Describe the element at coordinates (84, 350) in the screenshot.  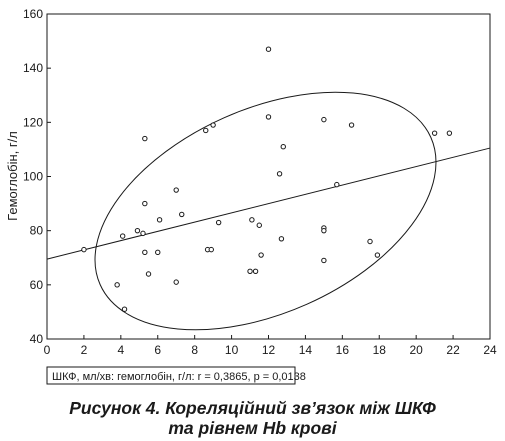
I see `x-tick-label: 2` at that location.